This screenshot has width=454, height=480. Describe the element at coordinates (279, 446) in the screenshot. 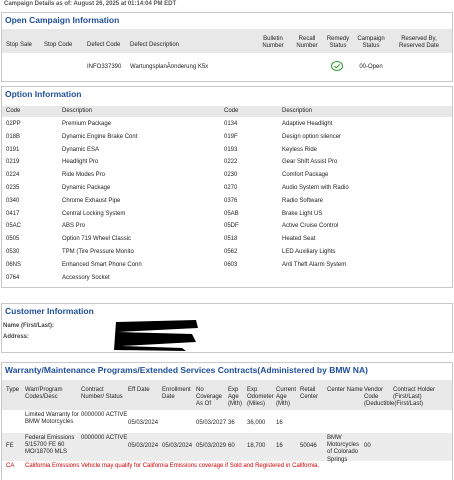

I see `cell-current-age: 16` at that location.